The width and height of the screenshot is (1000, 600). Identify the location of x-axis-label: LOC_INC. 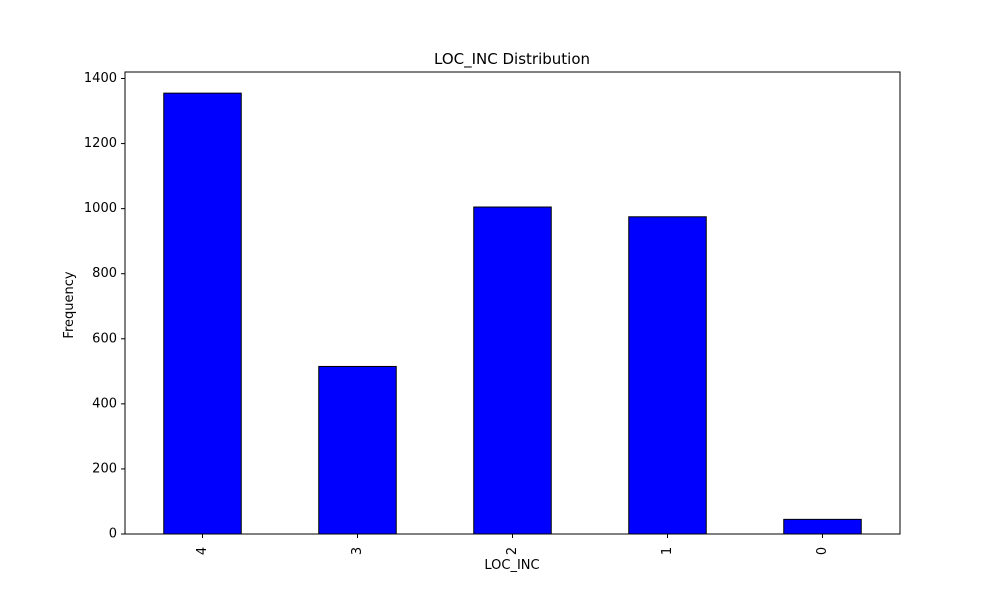
(511, 565).